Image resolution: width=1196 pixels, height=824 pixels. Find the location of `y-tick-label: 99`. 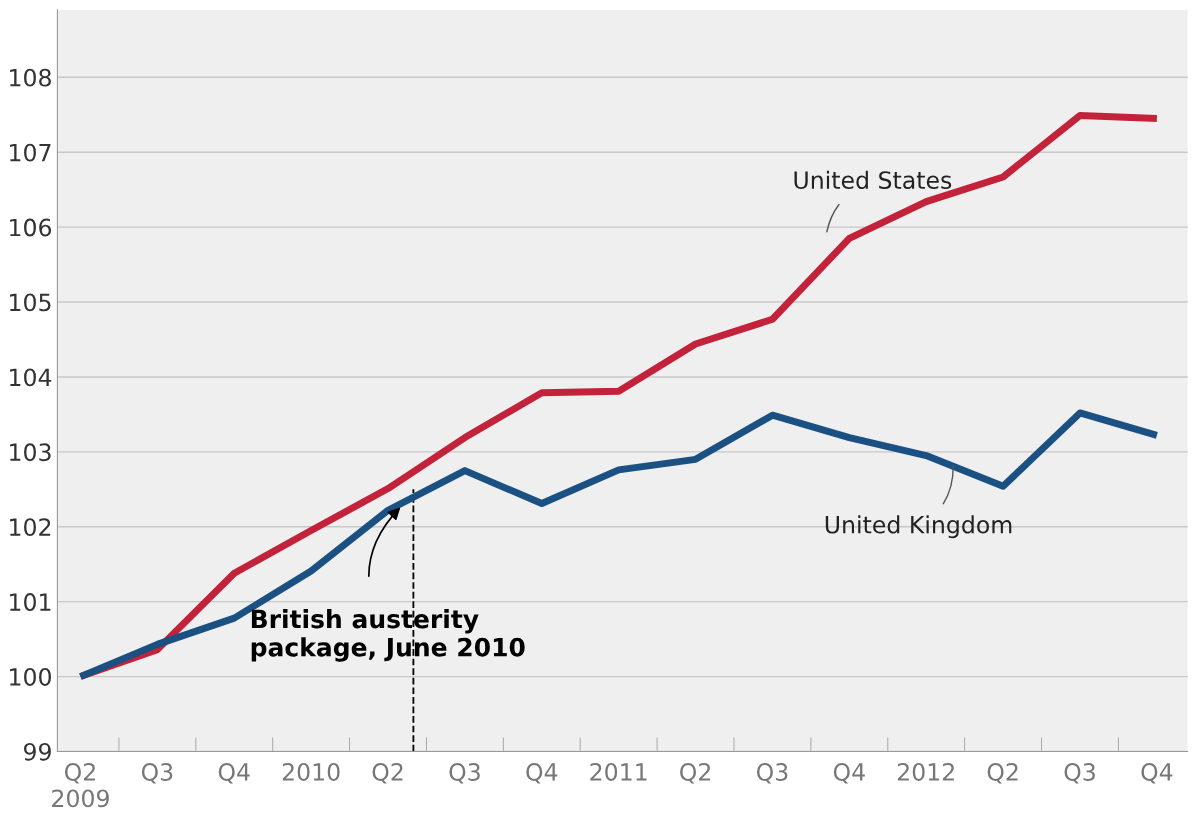

y-tick-label: 99 is located at coordinates (37, 751).